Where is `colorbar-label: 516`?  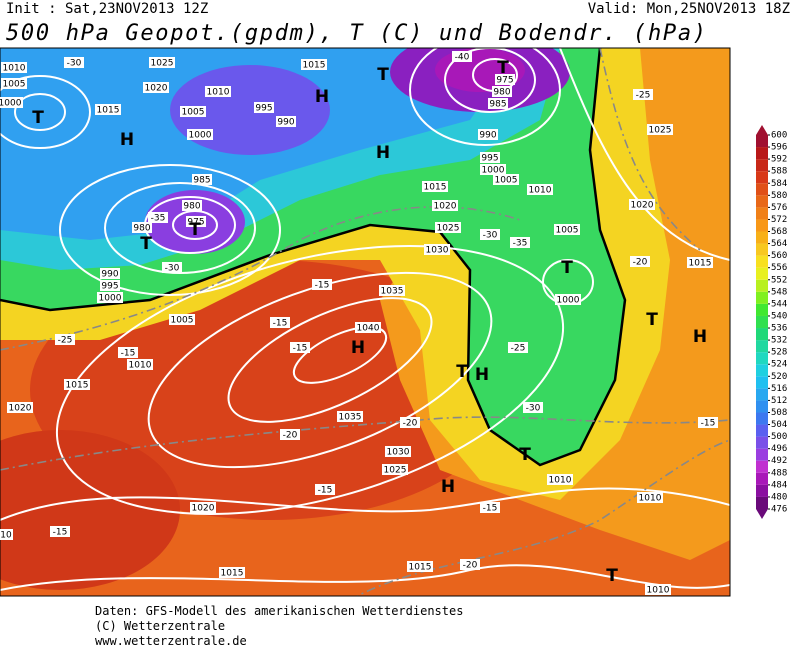
colorbar-label: 516 is located at coordinates (779, 389).